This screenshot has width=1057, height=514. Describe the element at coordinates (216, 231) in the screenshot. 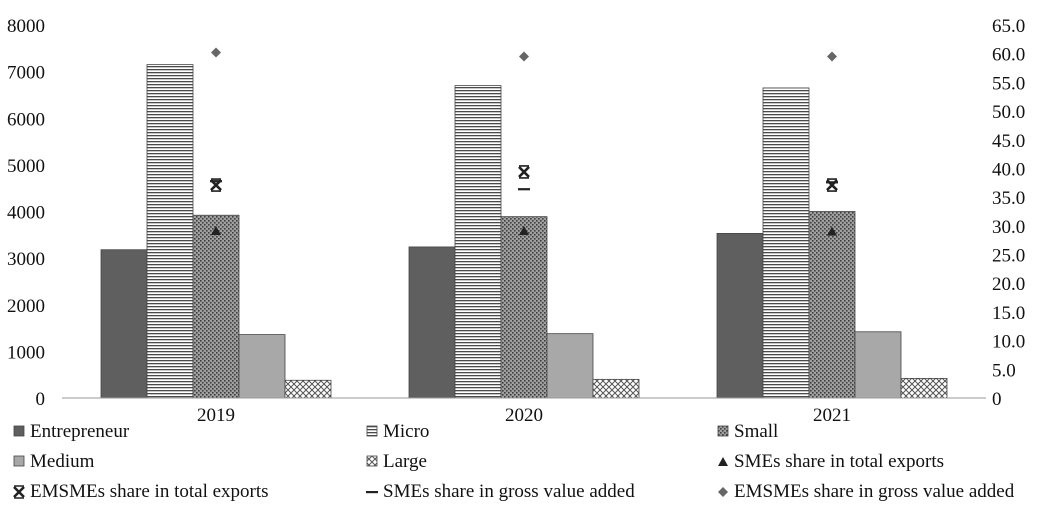

I see `marker-triangle-2019` at that location.